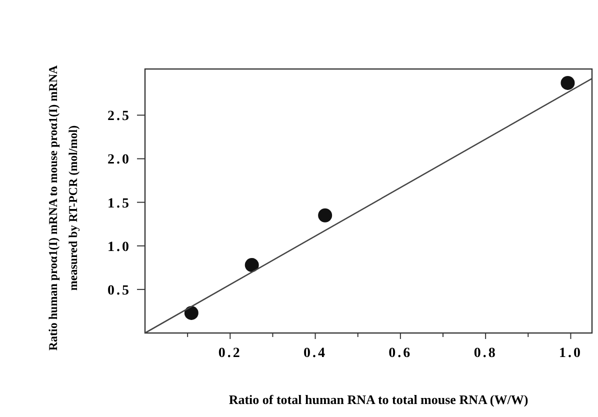 The image size is (598, 417). What do you see at coordinates (63, 208) in the screenshot?
I see `y-axis-title: Ratio human proα1(I) mRNA to mouse proα1(I) mRNA measured by RT-PCR (mol/mol)` at bounding box center [63, 208].